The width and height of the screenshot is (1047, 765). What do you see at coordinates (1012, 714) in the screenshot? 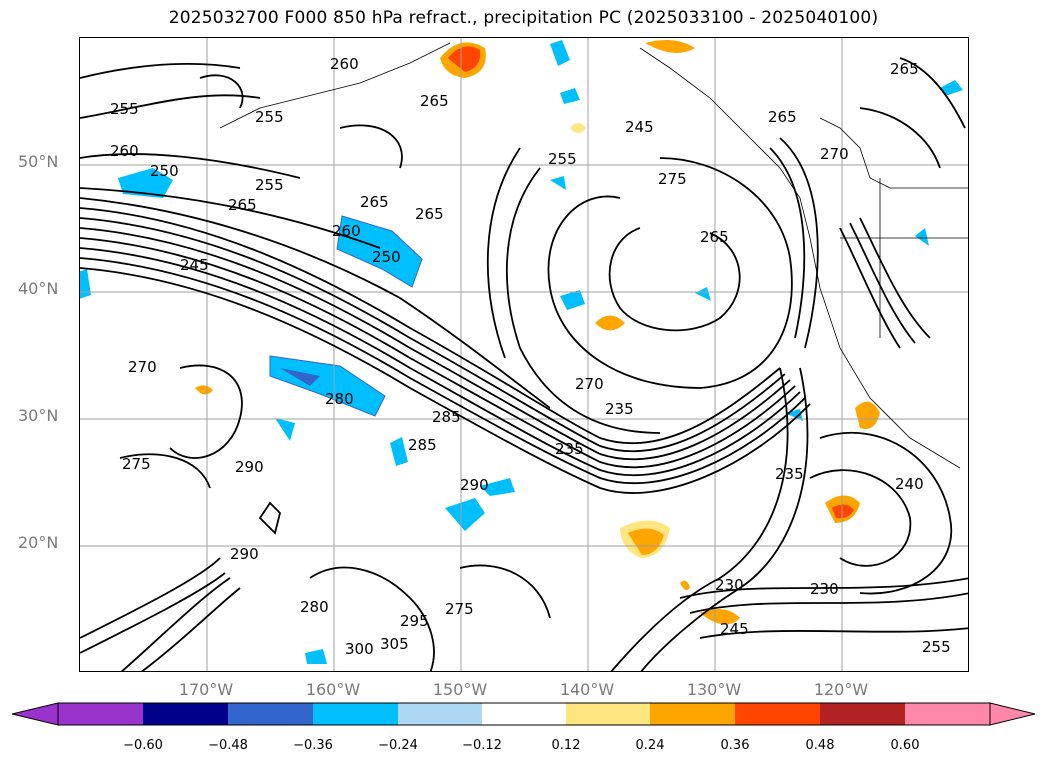
I see `colorbar-extend-high` at bounding box center [1012, 714].